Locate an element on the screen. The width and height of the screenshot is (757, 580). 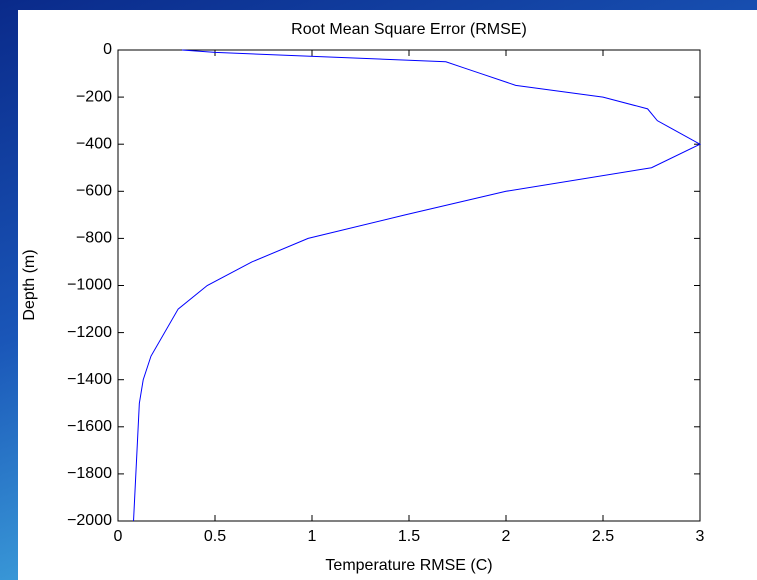
y-tick-label: −600 is located at coordinates (94, 191).